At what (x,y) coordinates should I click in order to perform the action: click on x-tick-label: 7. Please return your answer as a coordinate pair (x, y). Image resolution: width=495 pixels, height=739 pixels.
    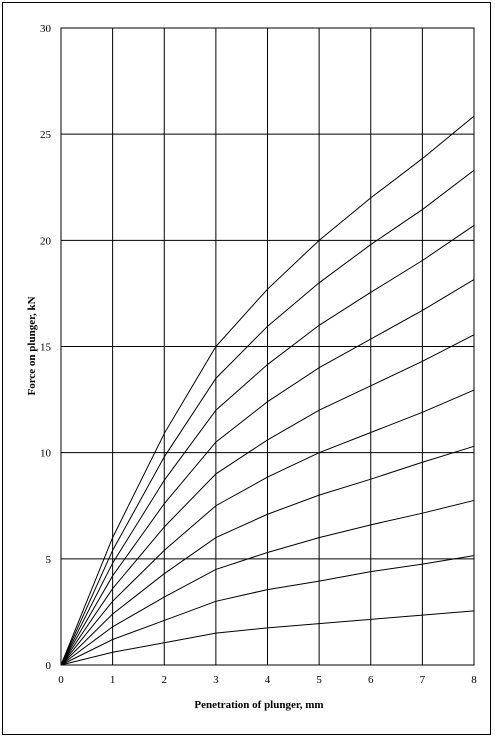
    Looking at the image, I should click on (423, 680).